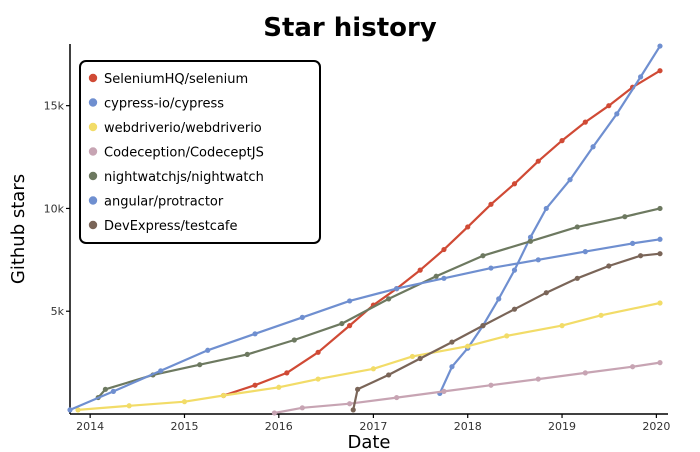 Image resolution: width=700 pixels, height=452 pixels. I want to click on legend-label: cypress-io/cypress, so click(164, 104).